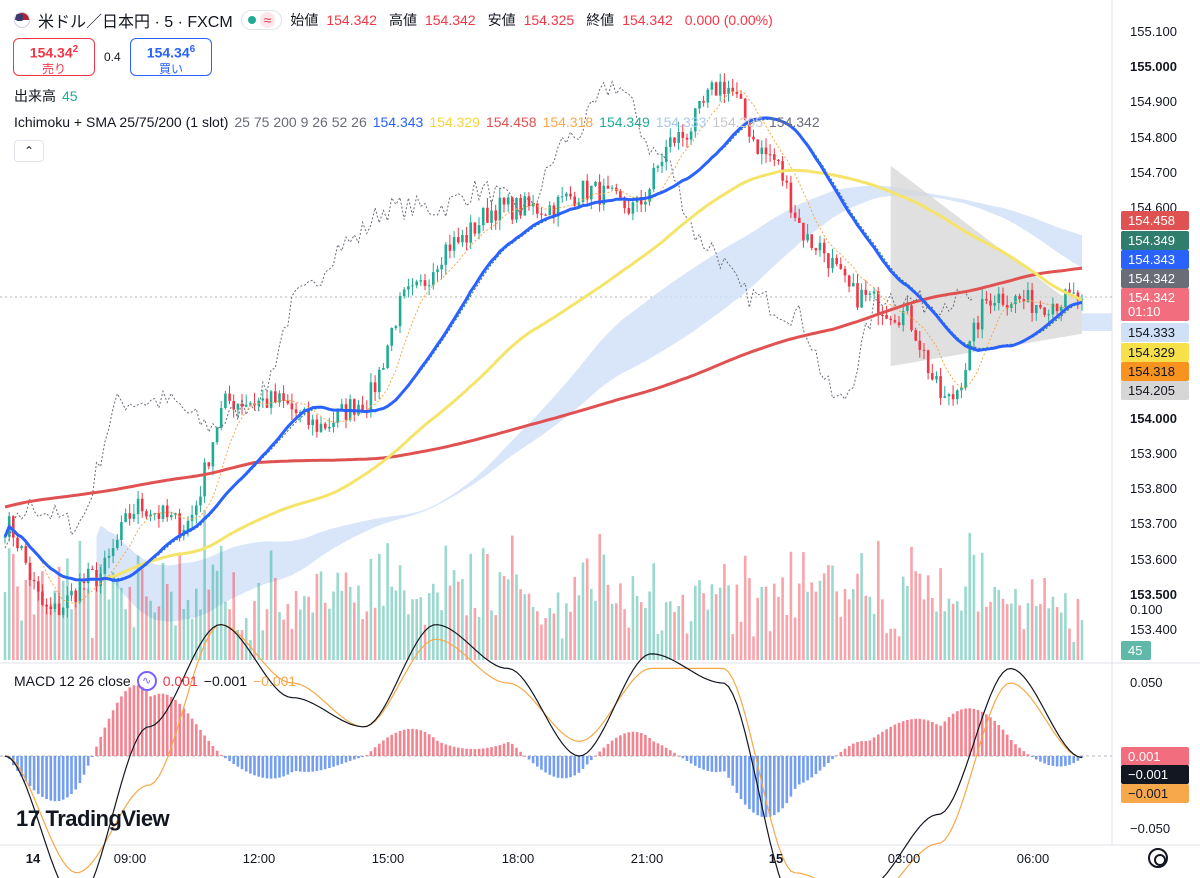 Image resolution: width=1200 pixels, height=878 pixels. What do you see at coordinates (22, 20) in the screenshot?
I see `usd-flag-icon` at bounding box center [22, 20].